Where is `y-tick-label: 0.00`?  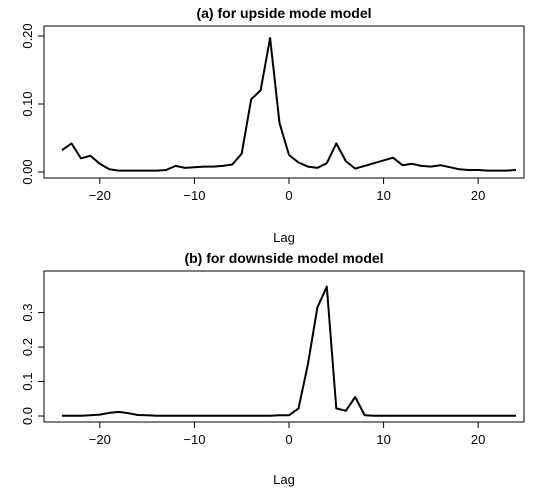
y-tick-label: 0.00 is located at coordinates (27, 171).